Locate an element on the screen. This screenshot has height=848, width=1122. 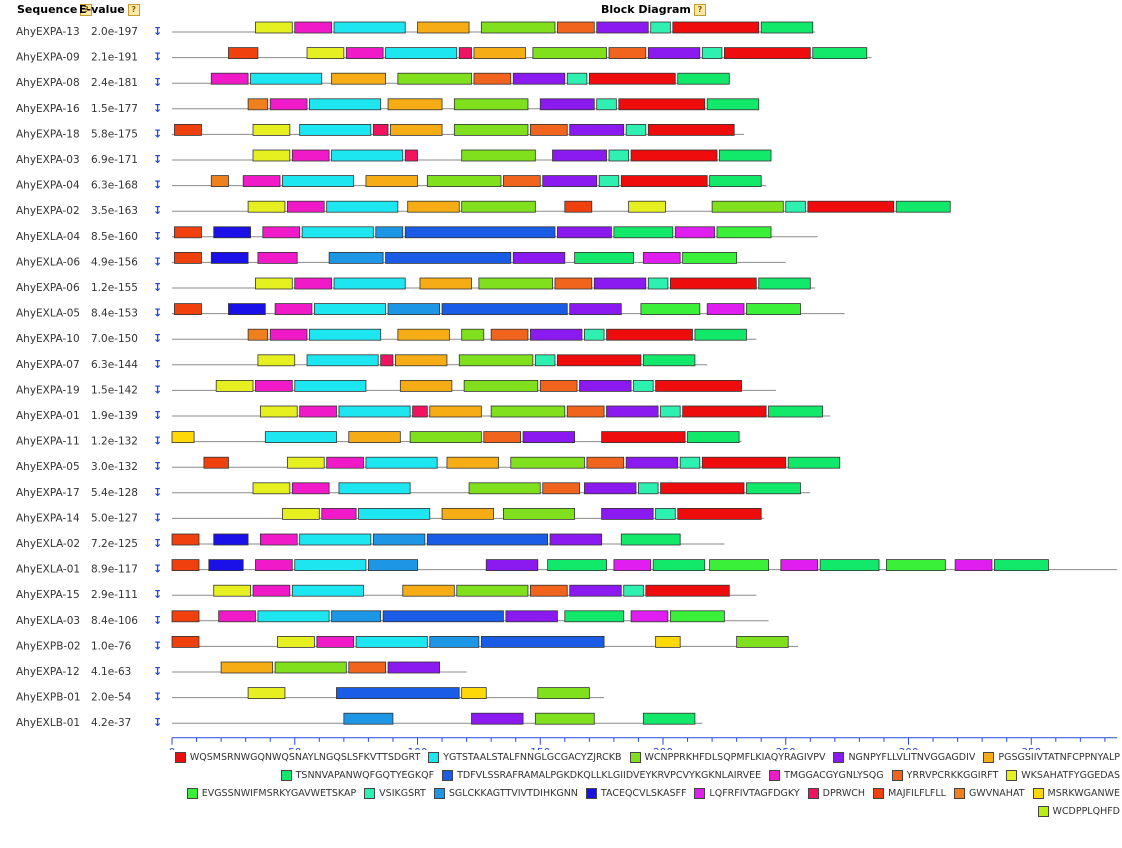
legend-item: TACEQCVLSKASFF is located at coordinates (635, 793).